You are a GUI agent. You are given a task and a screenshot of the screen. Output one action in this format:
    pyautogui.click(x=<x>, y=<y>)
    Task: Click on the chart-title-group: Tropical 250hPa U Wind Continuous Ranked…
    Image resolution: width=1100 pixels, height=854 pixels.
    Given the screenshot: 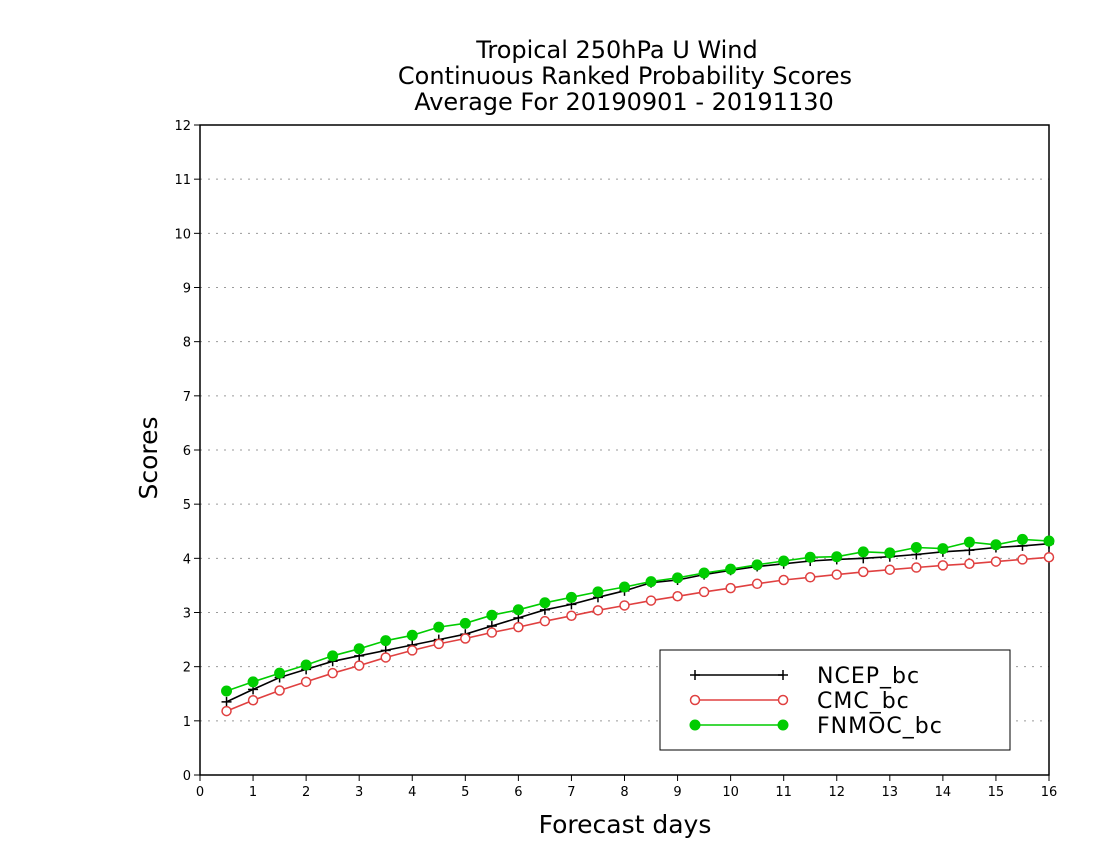 What is the action you would take?
    pyautogui.click(x=625, y=76)
    